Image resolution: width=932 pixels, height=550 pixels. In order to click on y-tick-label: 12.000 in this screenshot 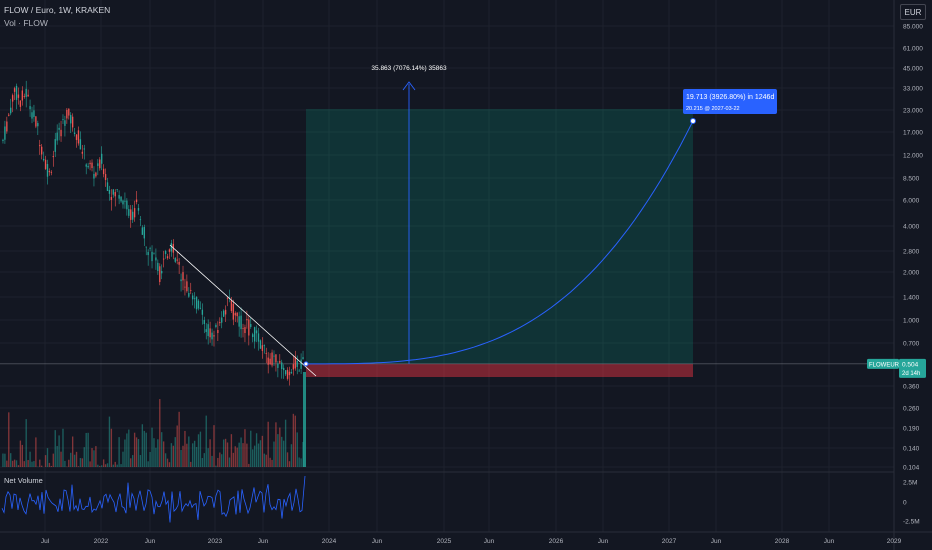, I will do `click(913, 156)`.